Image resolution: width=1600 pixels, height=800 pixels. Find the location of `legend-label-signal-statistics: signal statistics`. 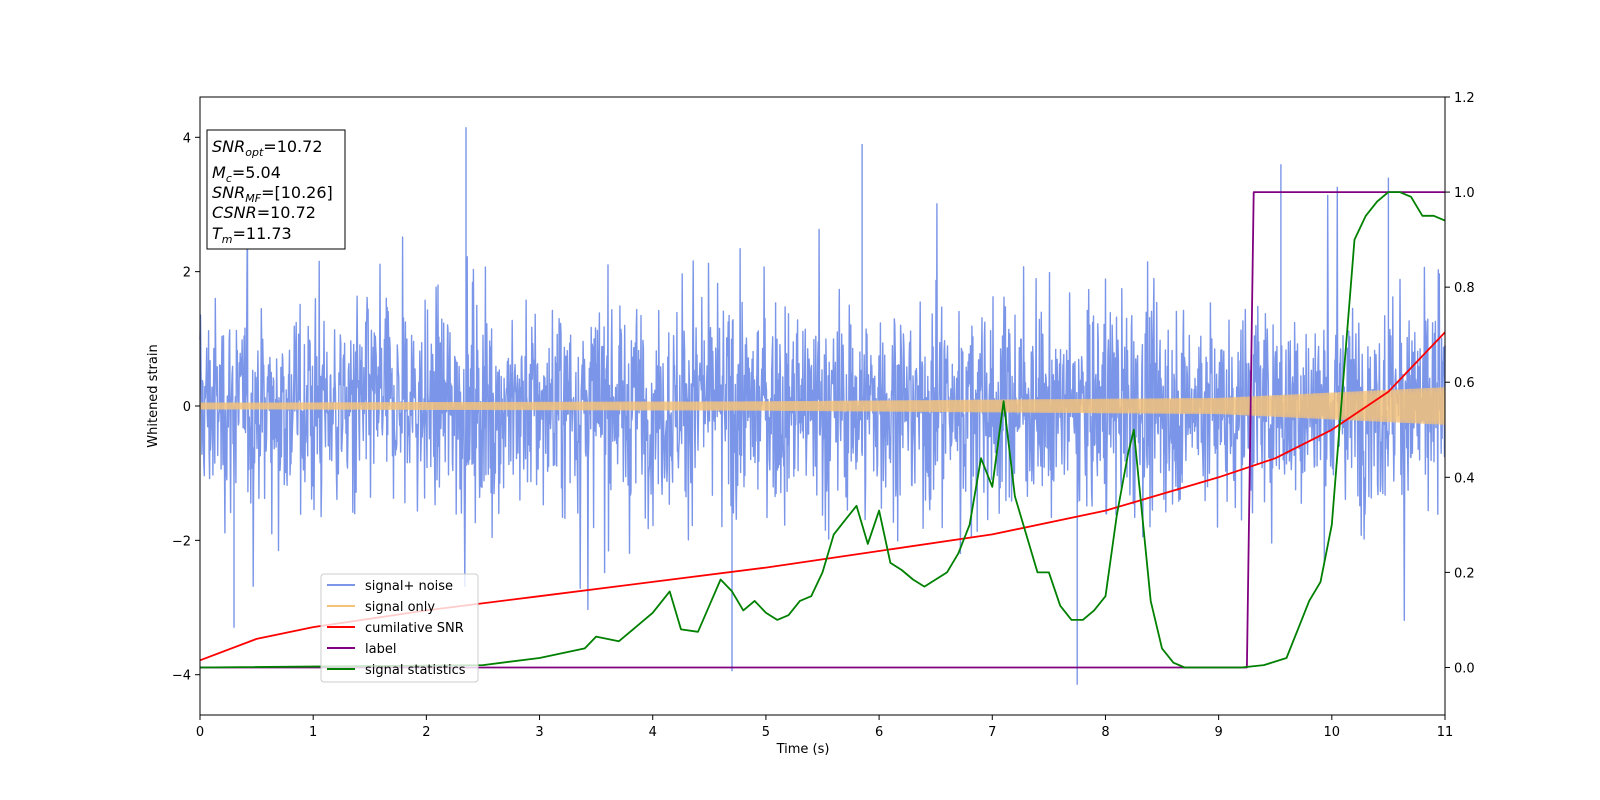

legend-label-signal-statistics: signal statistics is located at coordinates (415, 670).